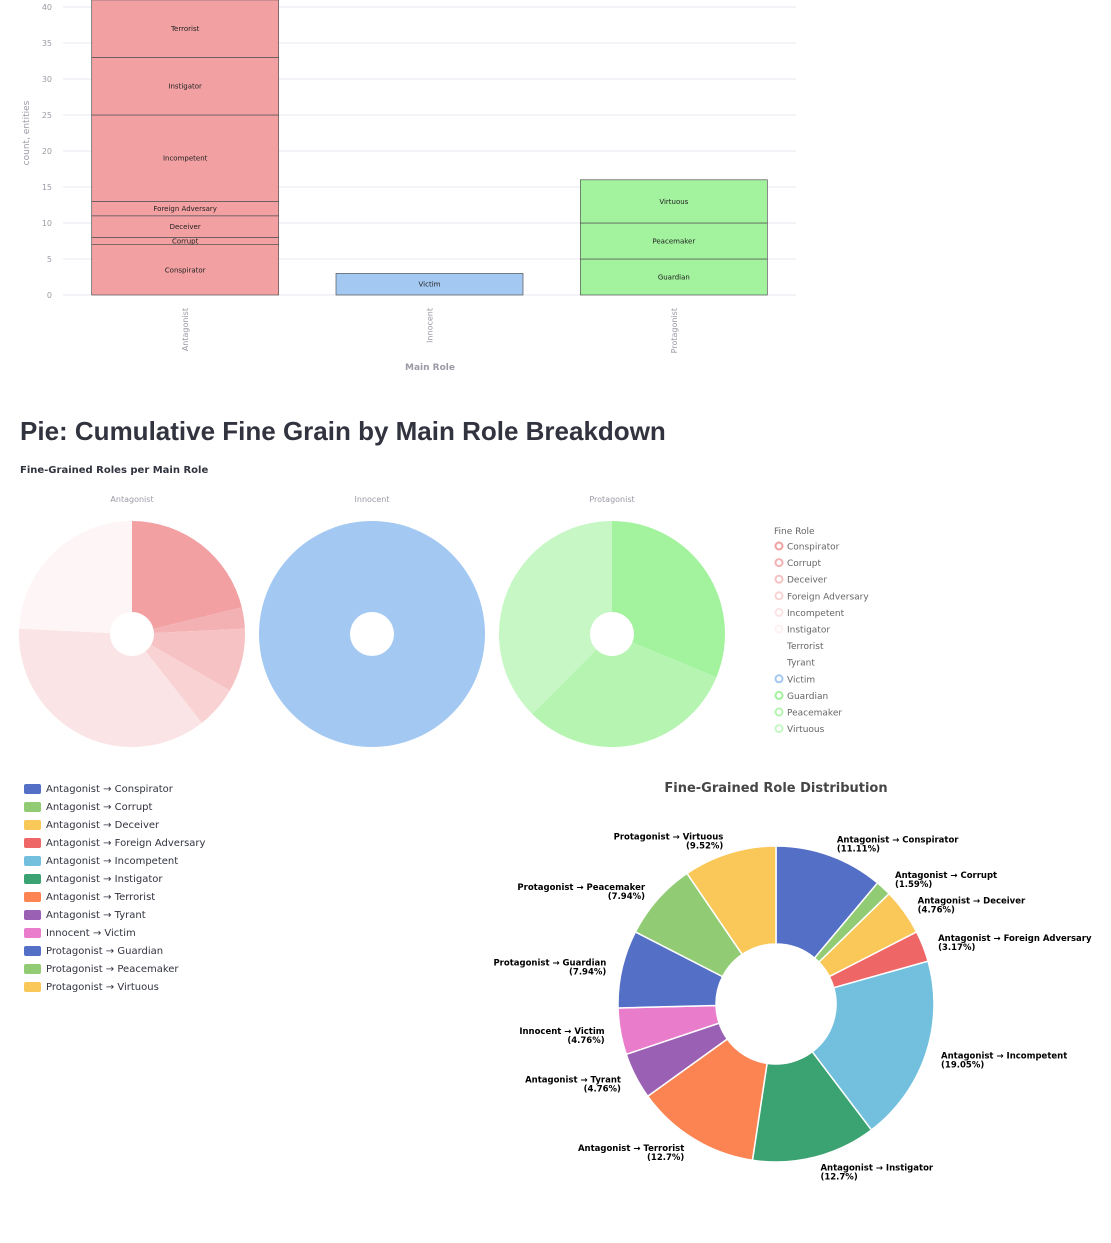  What do you see at coordinates (814, 714) in the screenshot?
I see `legend-entry: Peacemaker` at bounding box center [814, 714].